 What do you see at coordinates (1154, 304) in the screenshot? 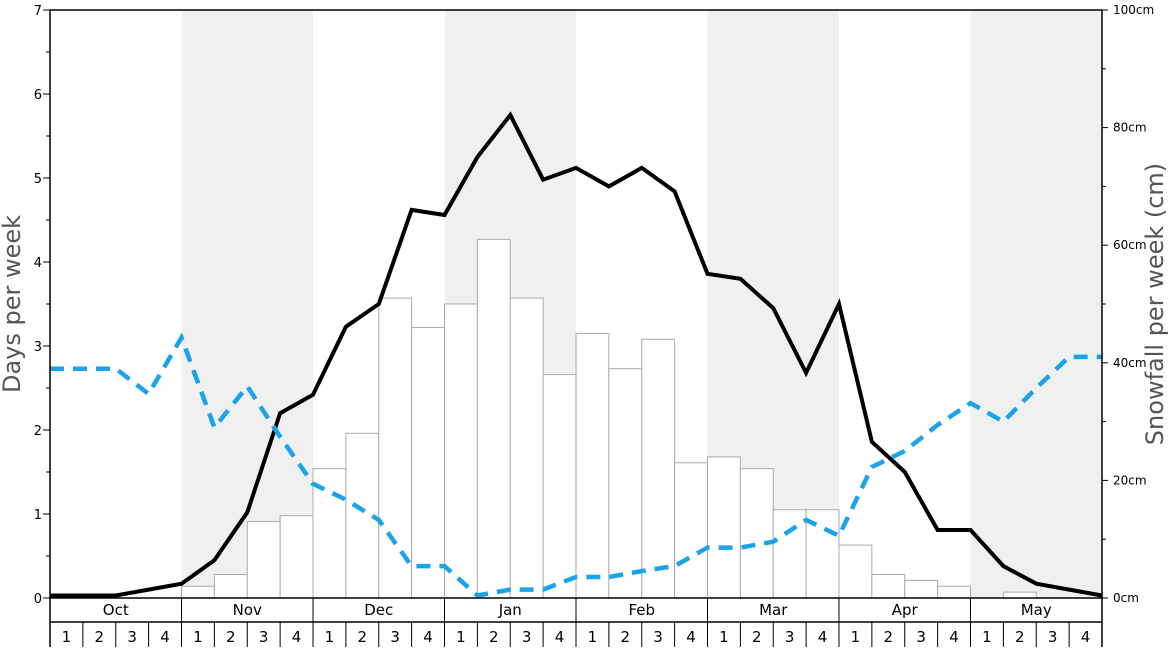
I see `right-axis-title: Snowfall per week (cm)` at bounding box center [1154, 304].